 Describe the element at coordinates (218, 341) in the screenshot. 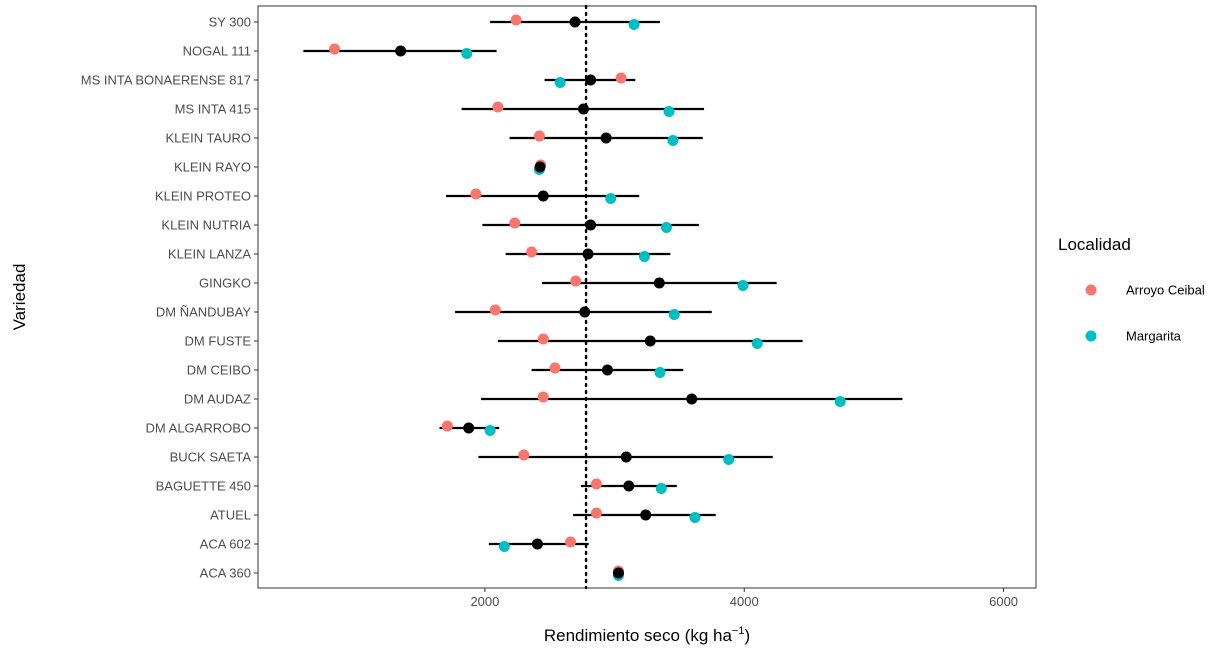

I see `y-tick-label: DM FUSTE` at that location.